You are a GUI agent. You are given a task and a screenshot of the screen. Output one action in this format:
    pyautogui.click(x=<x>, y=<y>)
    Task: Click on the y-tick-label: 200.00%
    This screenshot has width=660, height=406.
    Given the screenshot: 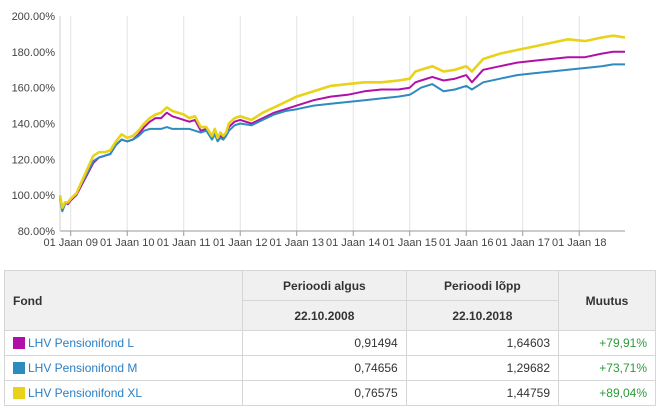 What is the action you would take?
    pyautogui.click(x=34, y=17)
    